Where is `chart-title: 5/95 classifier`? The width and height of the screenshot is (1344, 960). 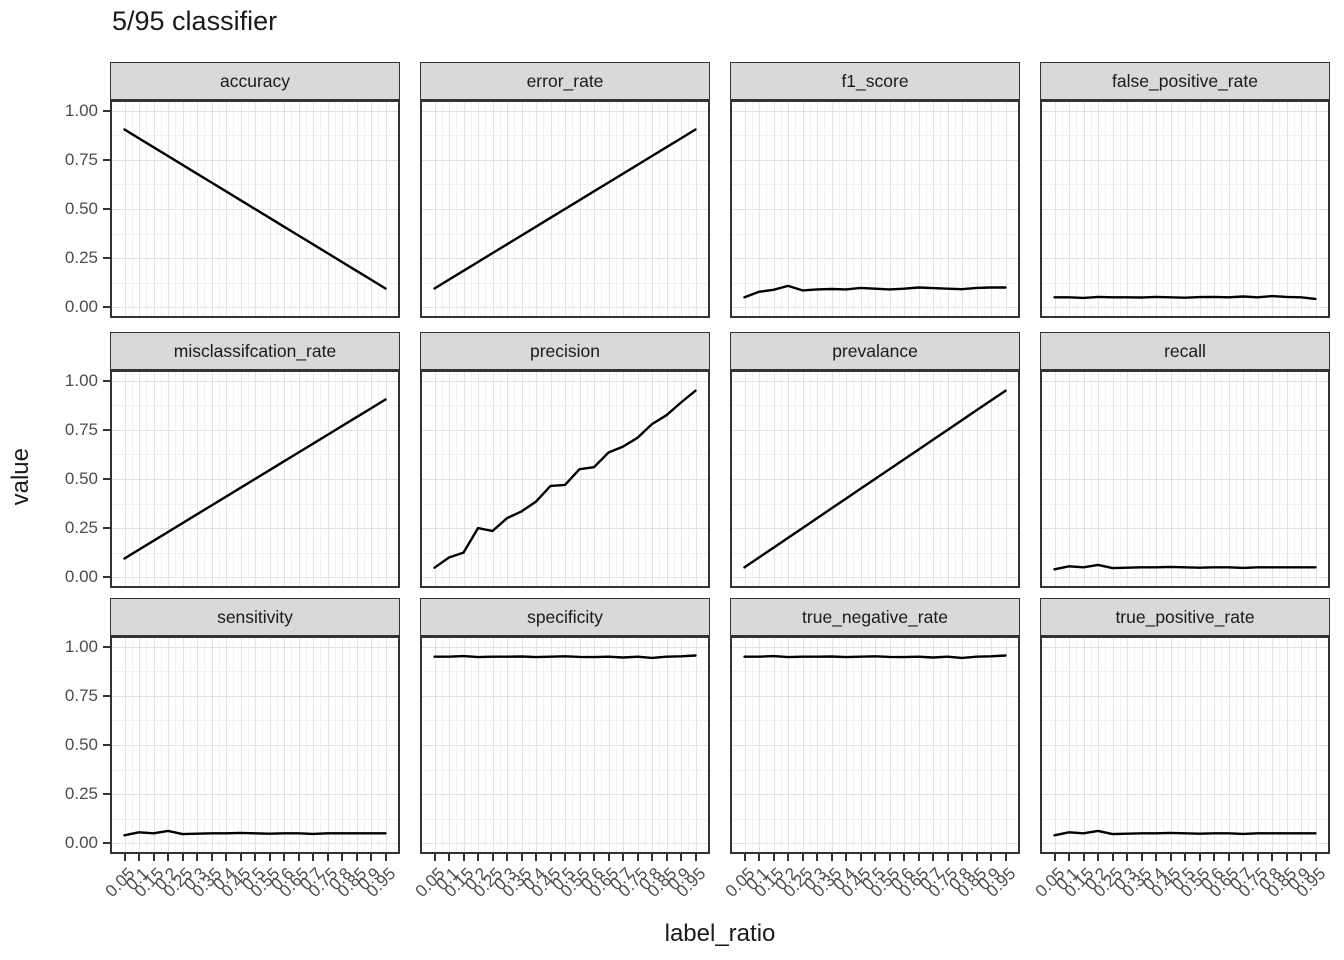 chart-title: 5/95 classifier is located at coordinates (195, 21).